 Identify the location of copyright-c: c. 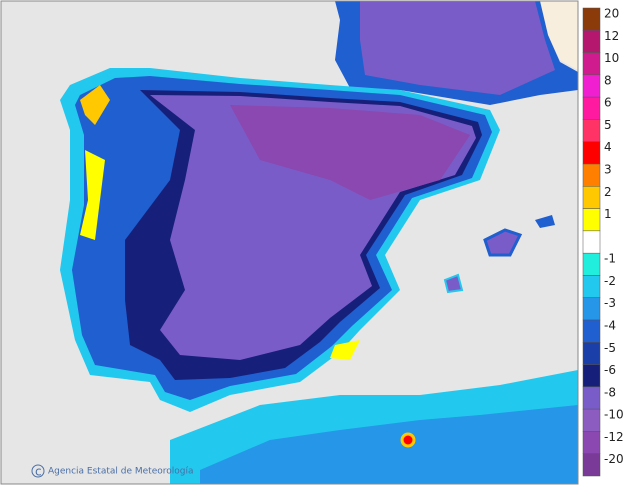
(38, 472).